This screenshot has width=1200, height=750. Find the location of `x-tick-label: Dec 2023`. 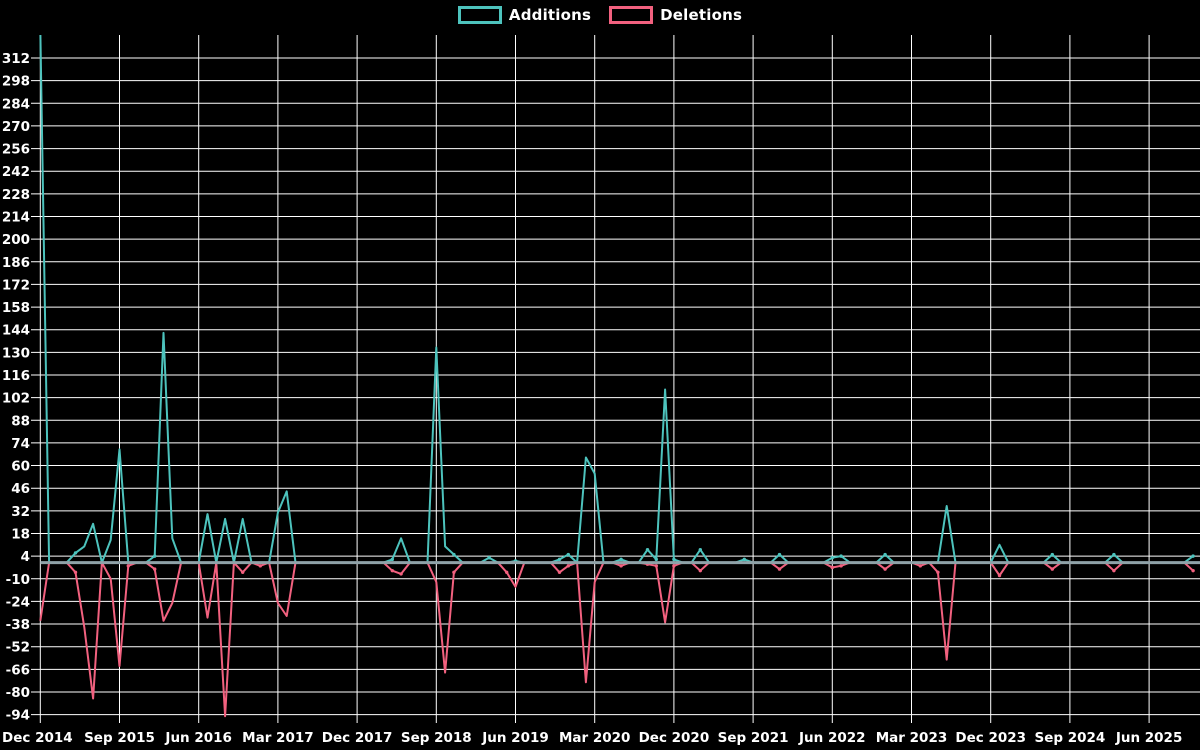

x-tick-label: Dec 2023 is located at coordinates (990, 738).